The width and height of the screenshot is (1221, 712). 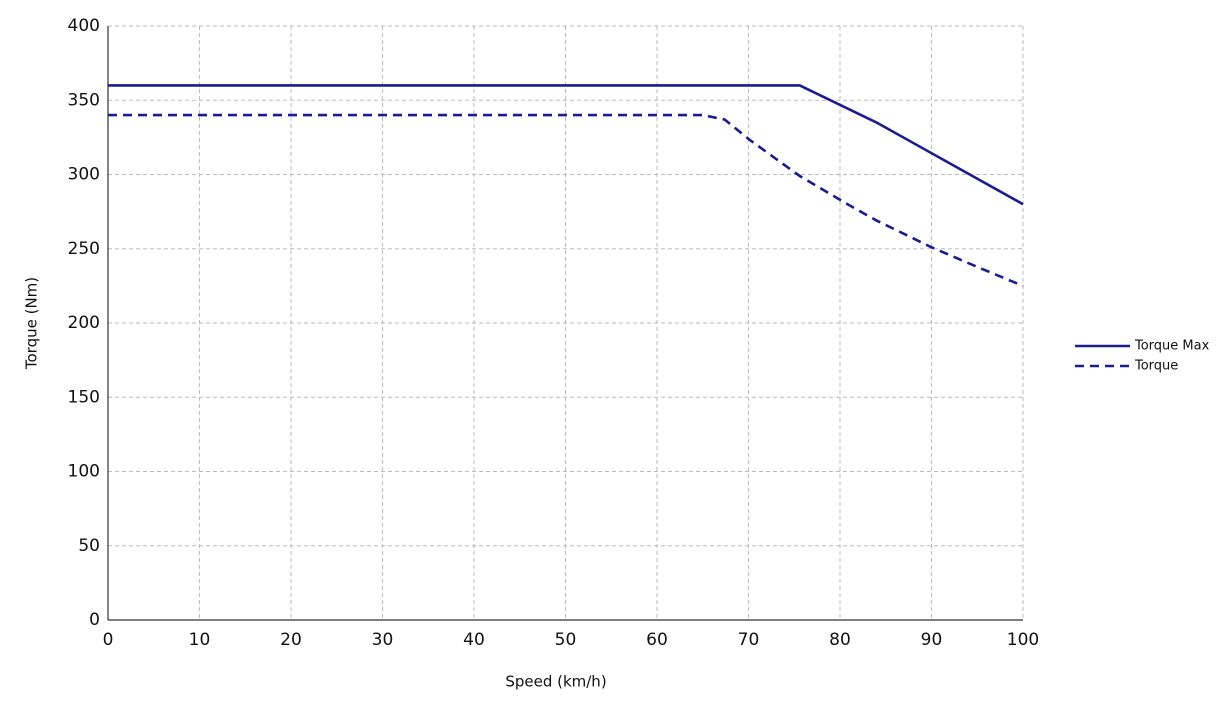 What do you see at coordinates (84, 100) in the screenshot?
I see `y-tick-label: 350` at bounding box center [84, 100].